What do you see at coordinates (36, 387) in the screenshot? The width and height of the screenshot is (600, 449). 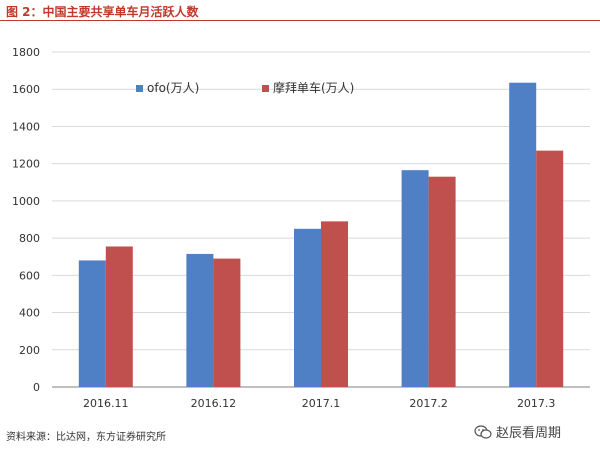 I see `y-tick-label: 0` at bounding box center [36, 387].